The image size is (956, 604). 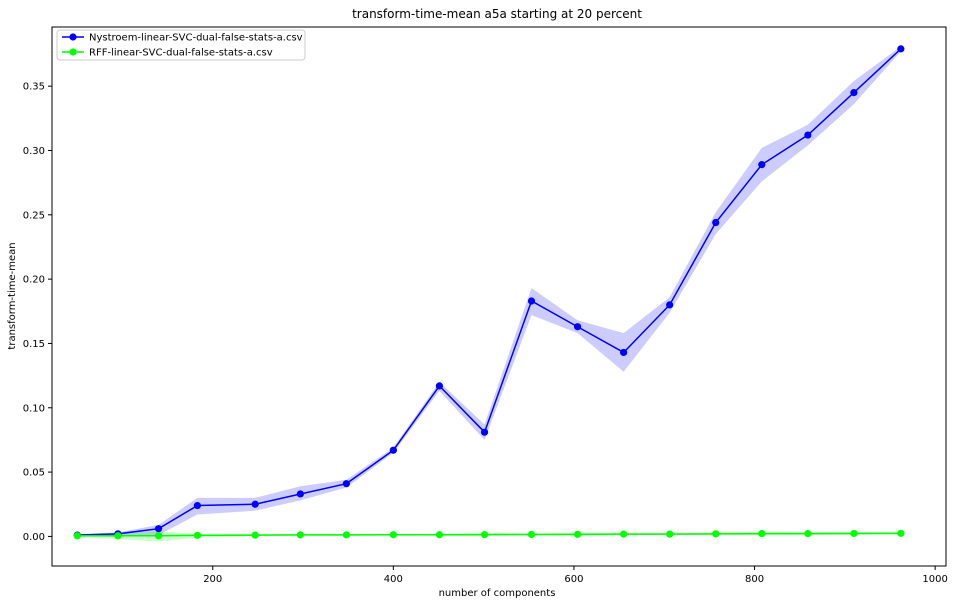 I want to click on y-tick-label: 0.15, so click(x=34, y=344).